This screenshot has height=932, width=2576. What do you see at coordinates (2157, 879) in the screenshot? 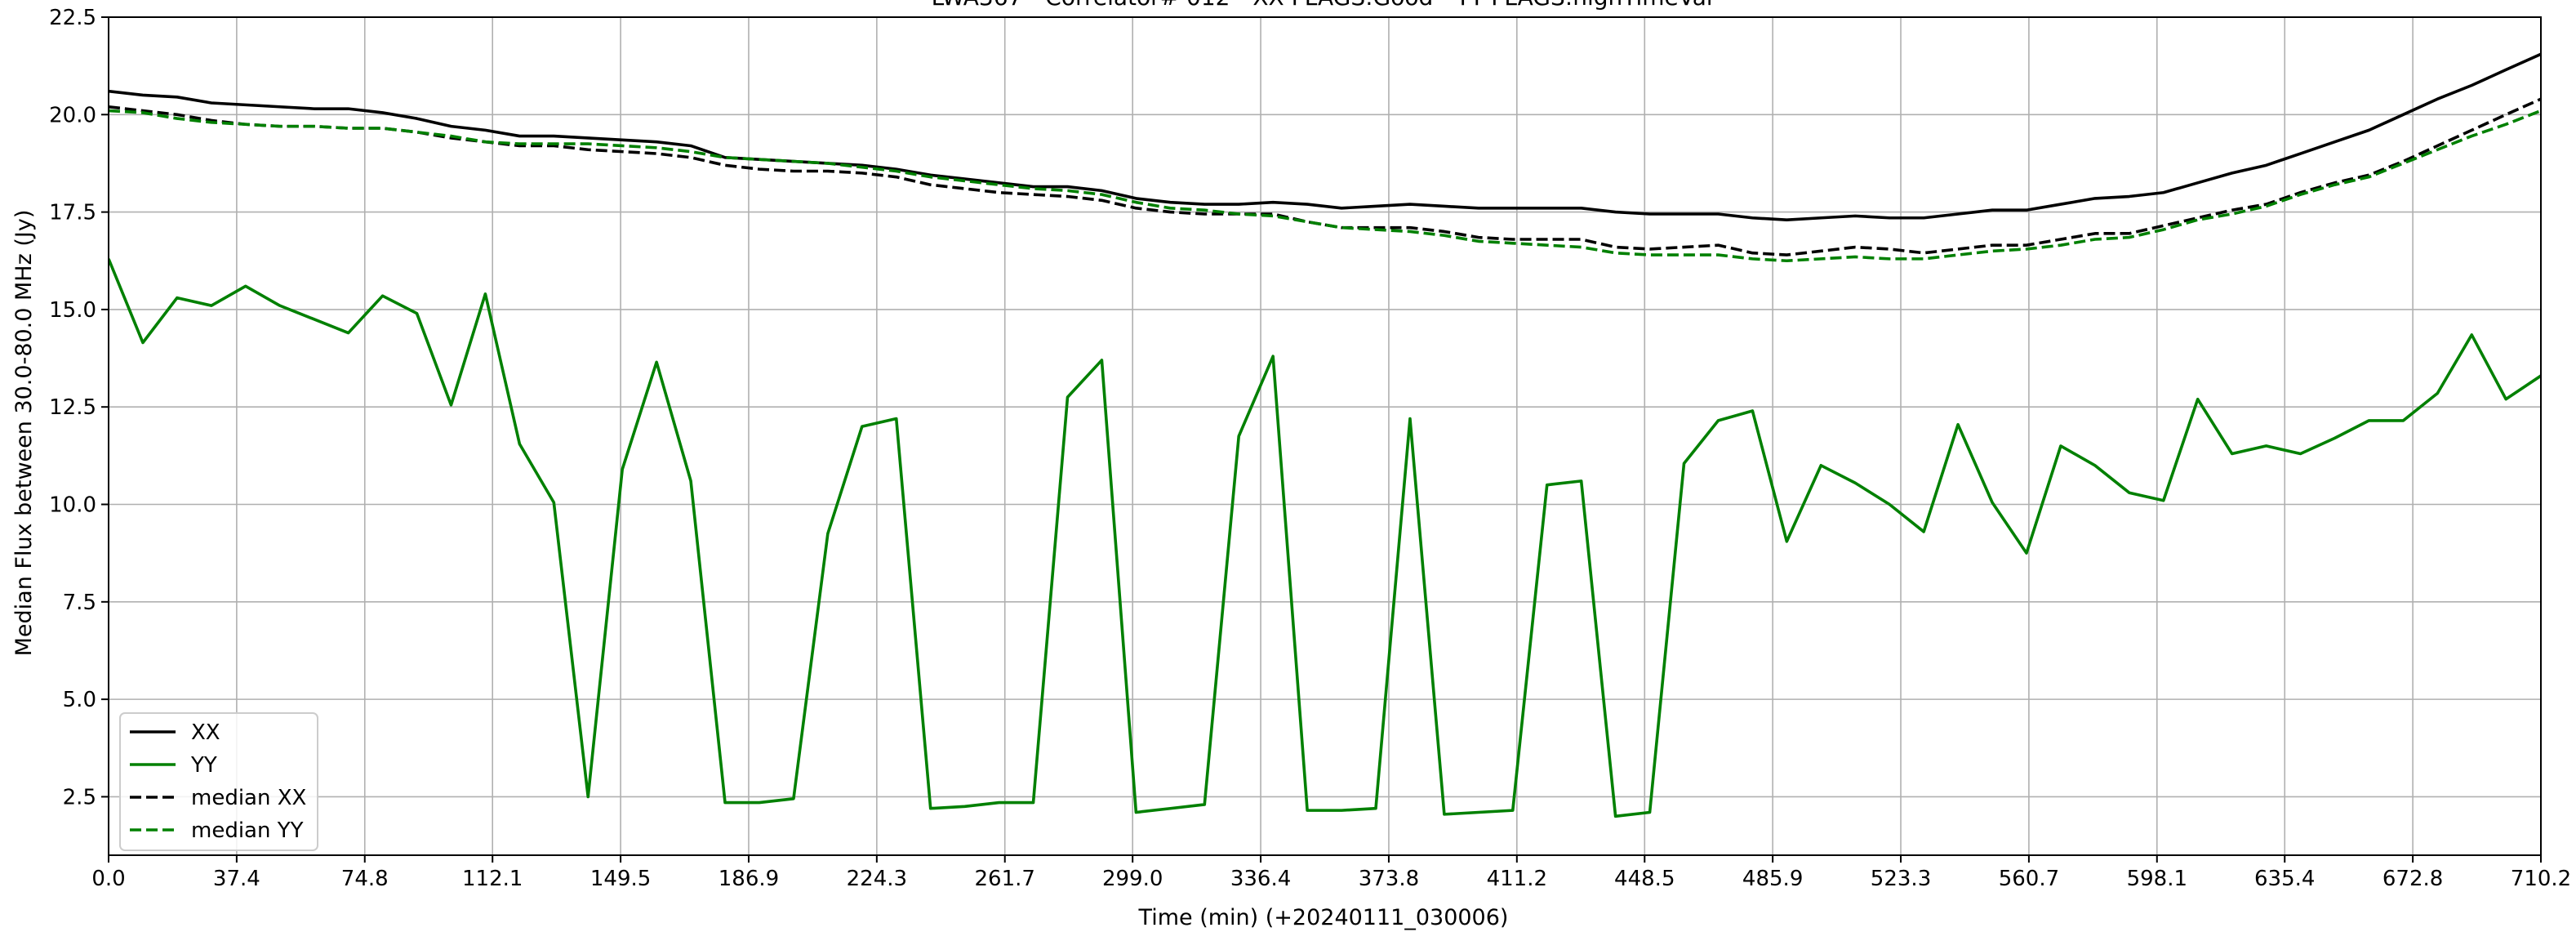
I see `x-tick-label: 598.1` at bounding box center [2157, 879].